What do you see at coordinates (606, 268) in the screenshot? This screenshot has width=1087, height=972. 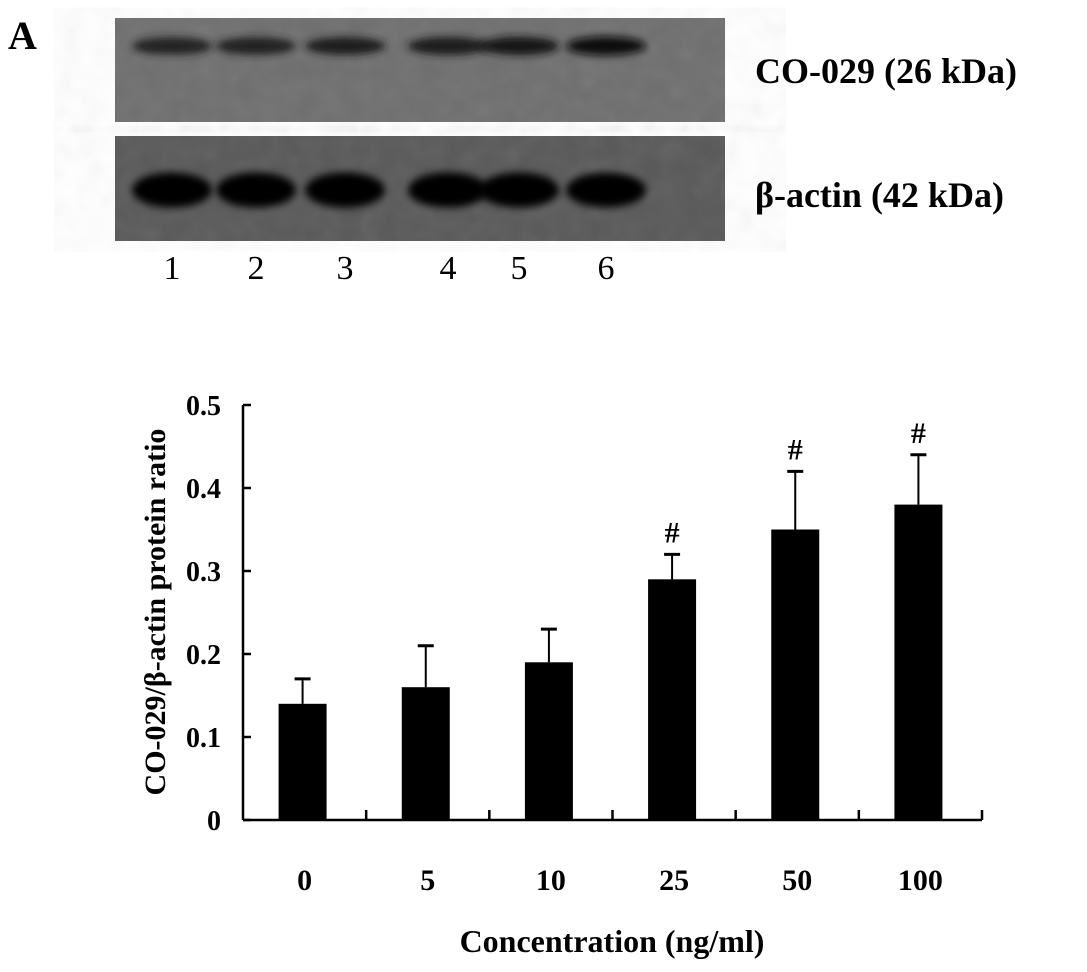 I see `lane-number: 6` at bounding box center [606, 268].